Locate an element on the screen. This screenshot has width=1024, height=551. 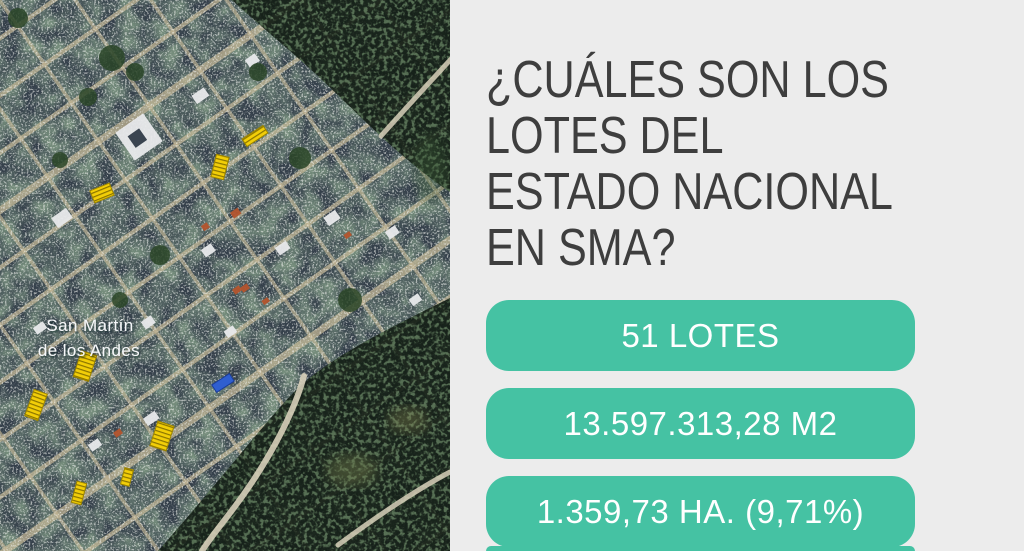
stat-pill-lotes-label: 51 LOTES is located at coordinates (700, 335).